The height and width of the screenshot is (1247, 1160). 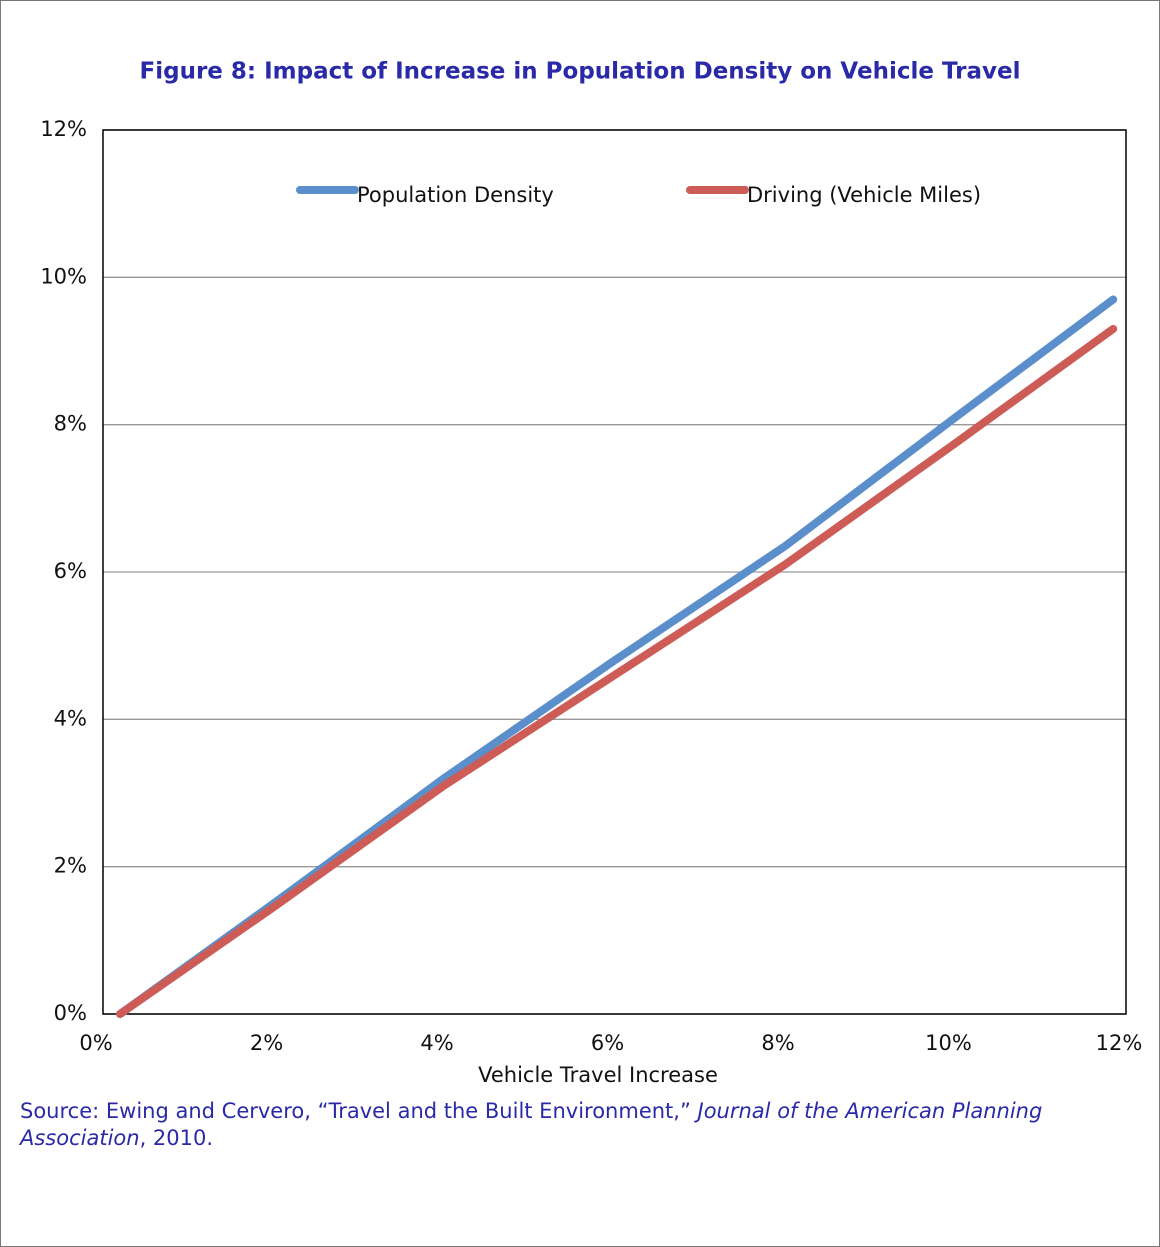 I want to click on y-tick-label: 12%, so click(x=63, y=129).